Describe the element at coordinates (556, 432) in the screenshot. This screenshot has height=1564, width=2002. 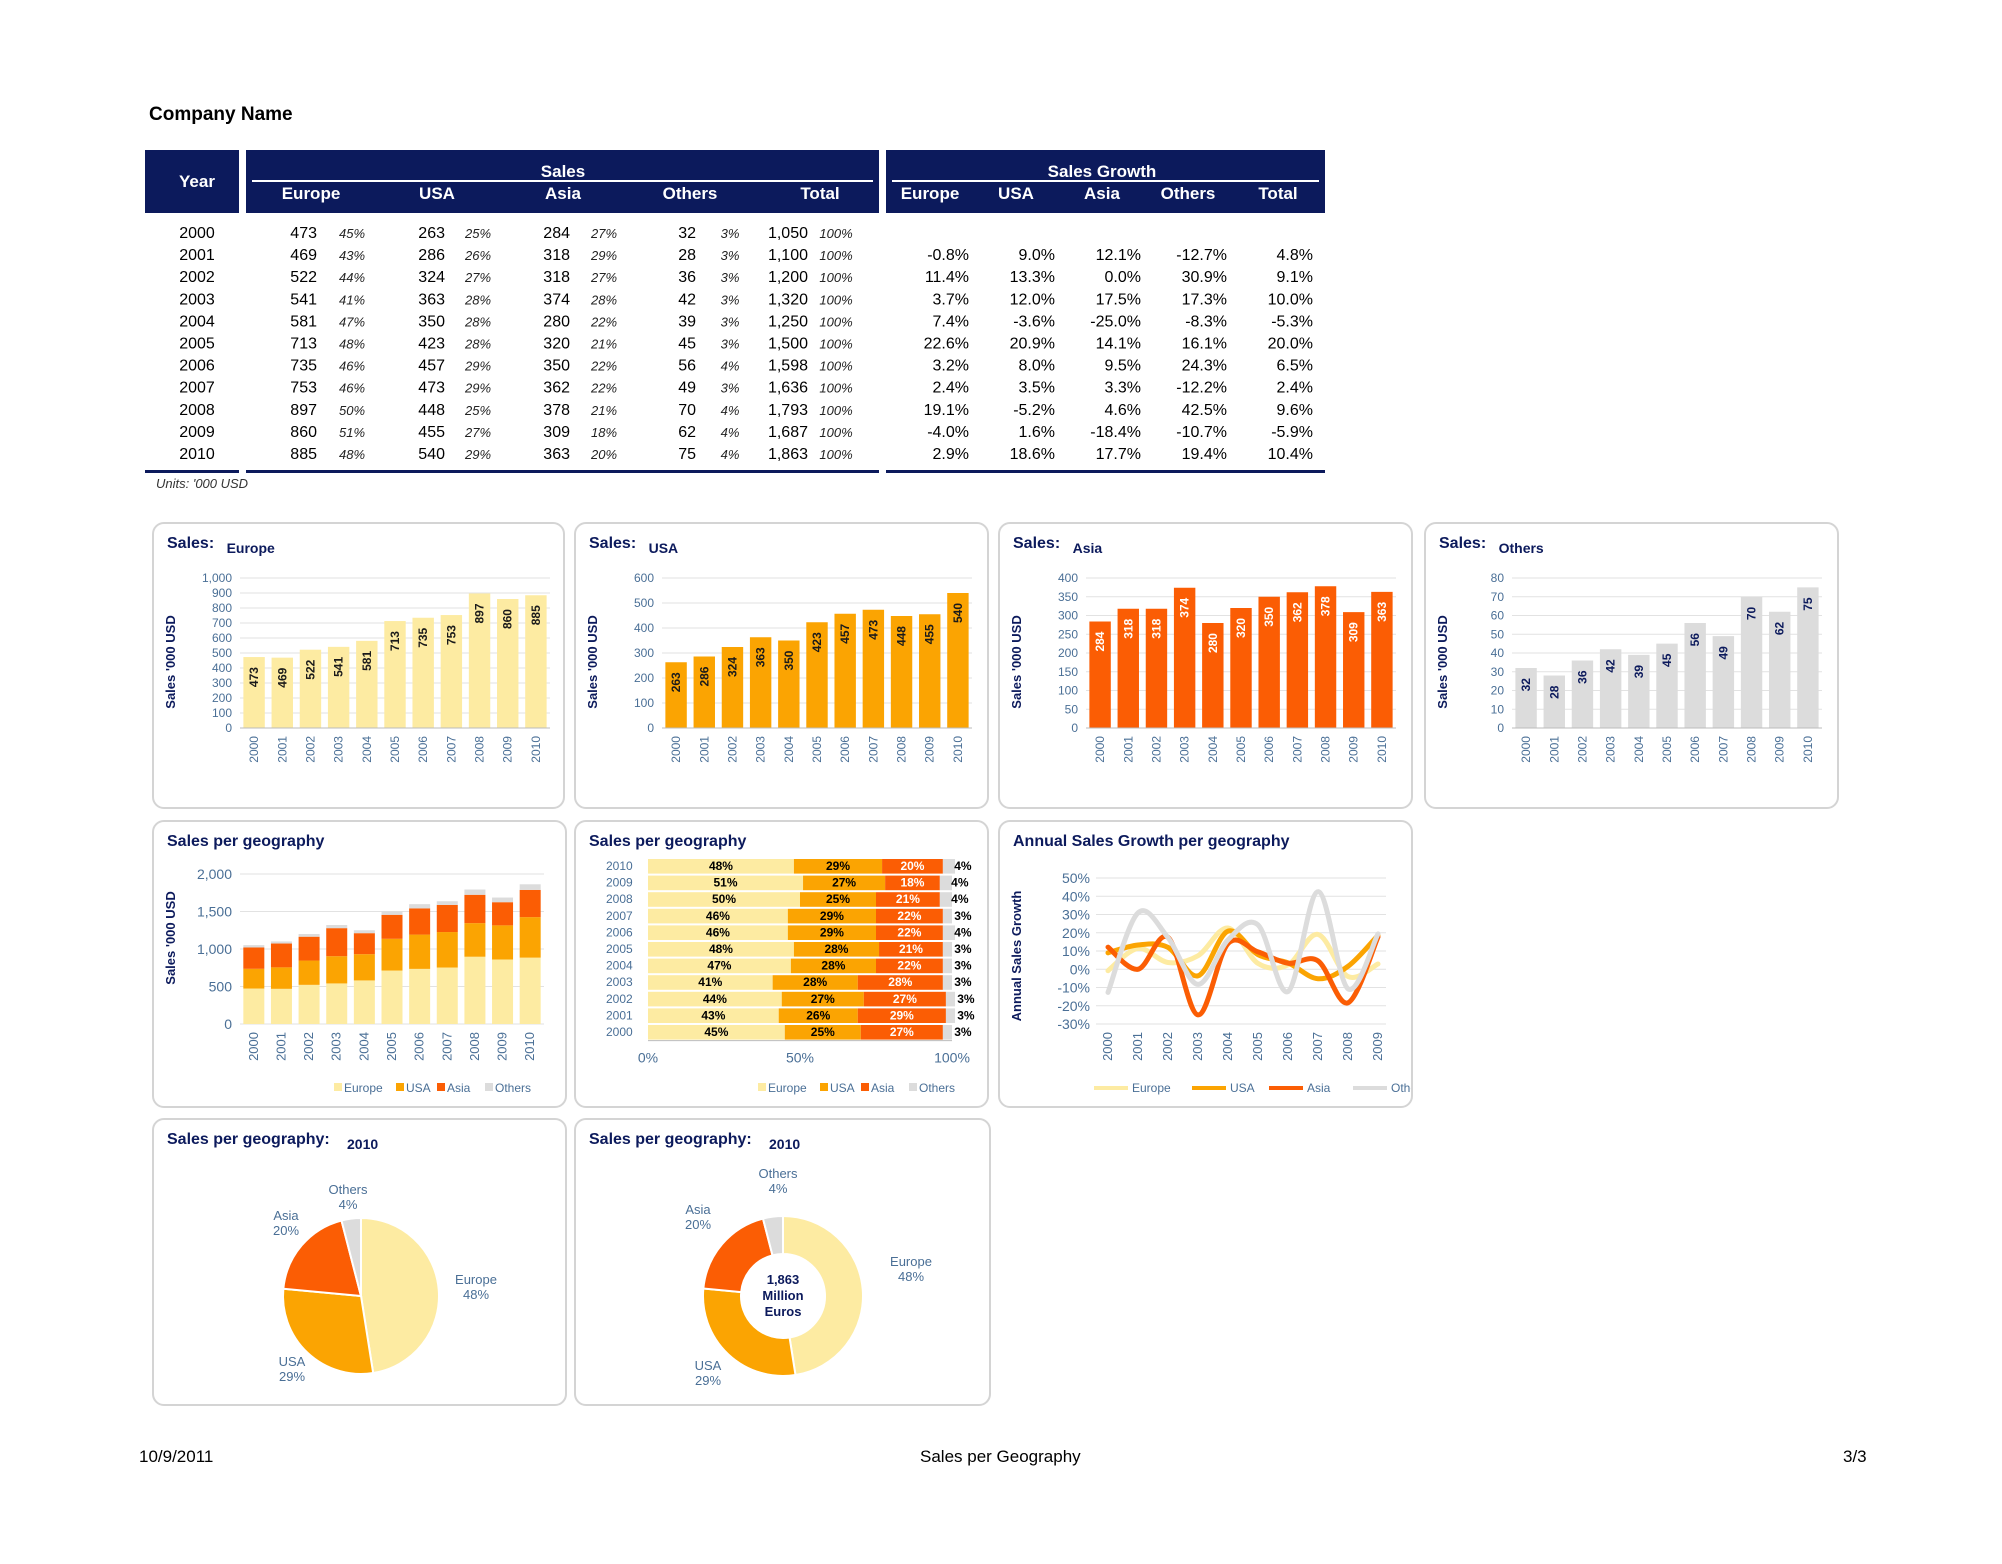
I see `cell-value: 309` at that location.